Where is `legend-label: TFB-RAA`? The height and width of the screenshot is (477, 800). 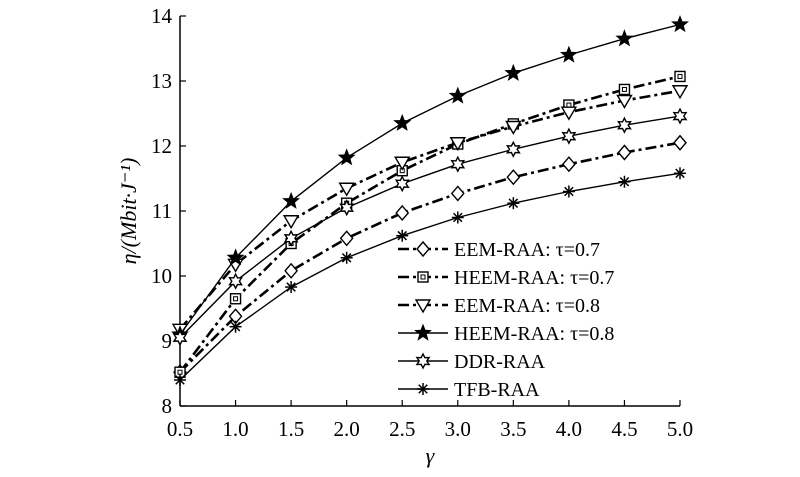 legend-label: TFB-RAA is located at coordinates (497, 390).